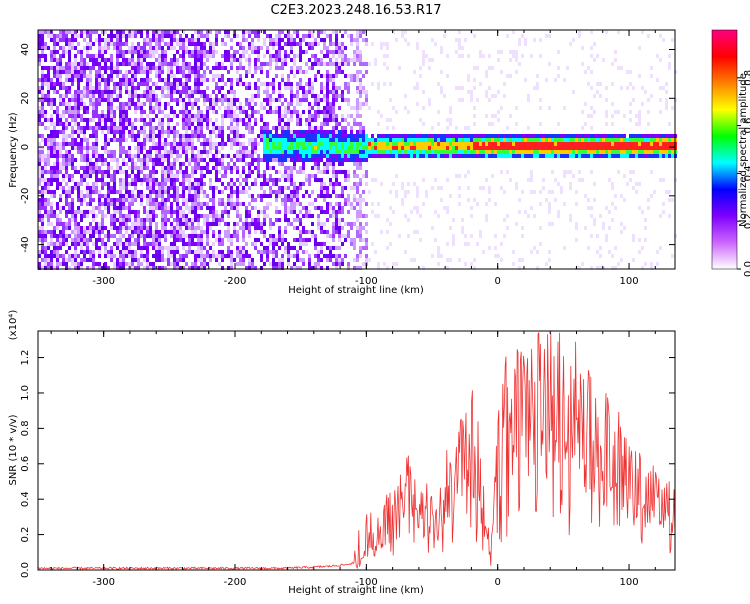 Image resolution: width=750 pixels, height=604 pixels. What do you see at coordinates (25, 499) in the screenshot?
I see `snr-y-tick-label: 0.4` at bounding box center [25, 499].